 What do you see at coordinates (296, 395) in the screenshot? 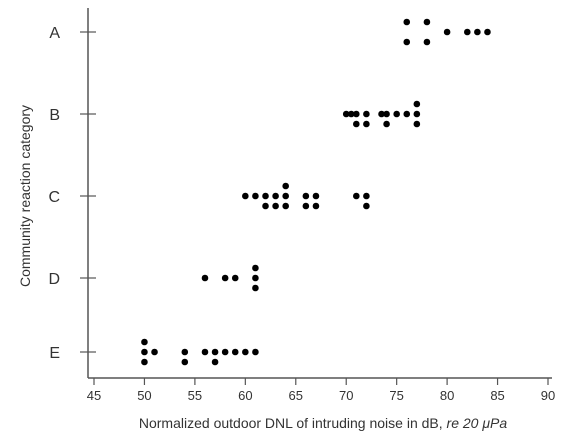
I see `x-tick-label: 65` at bounding box center [296, 395].